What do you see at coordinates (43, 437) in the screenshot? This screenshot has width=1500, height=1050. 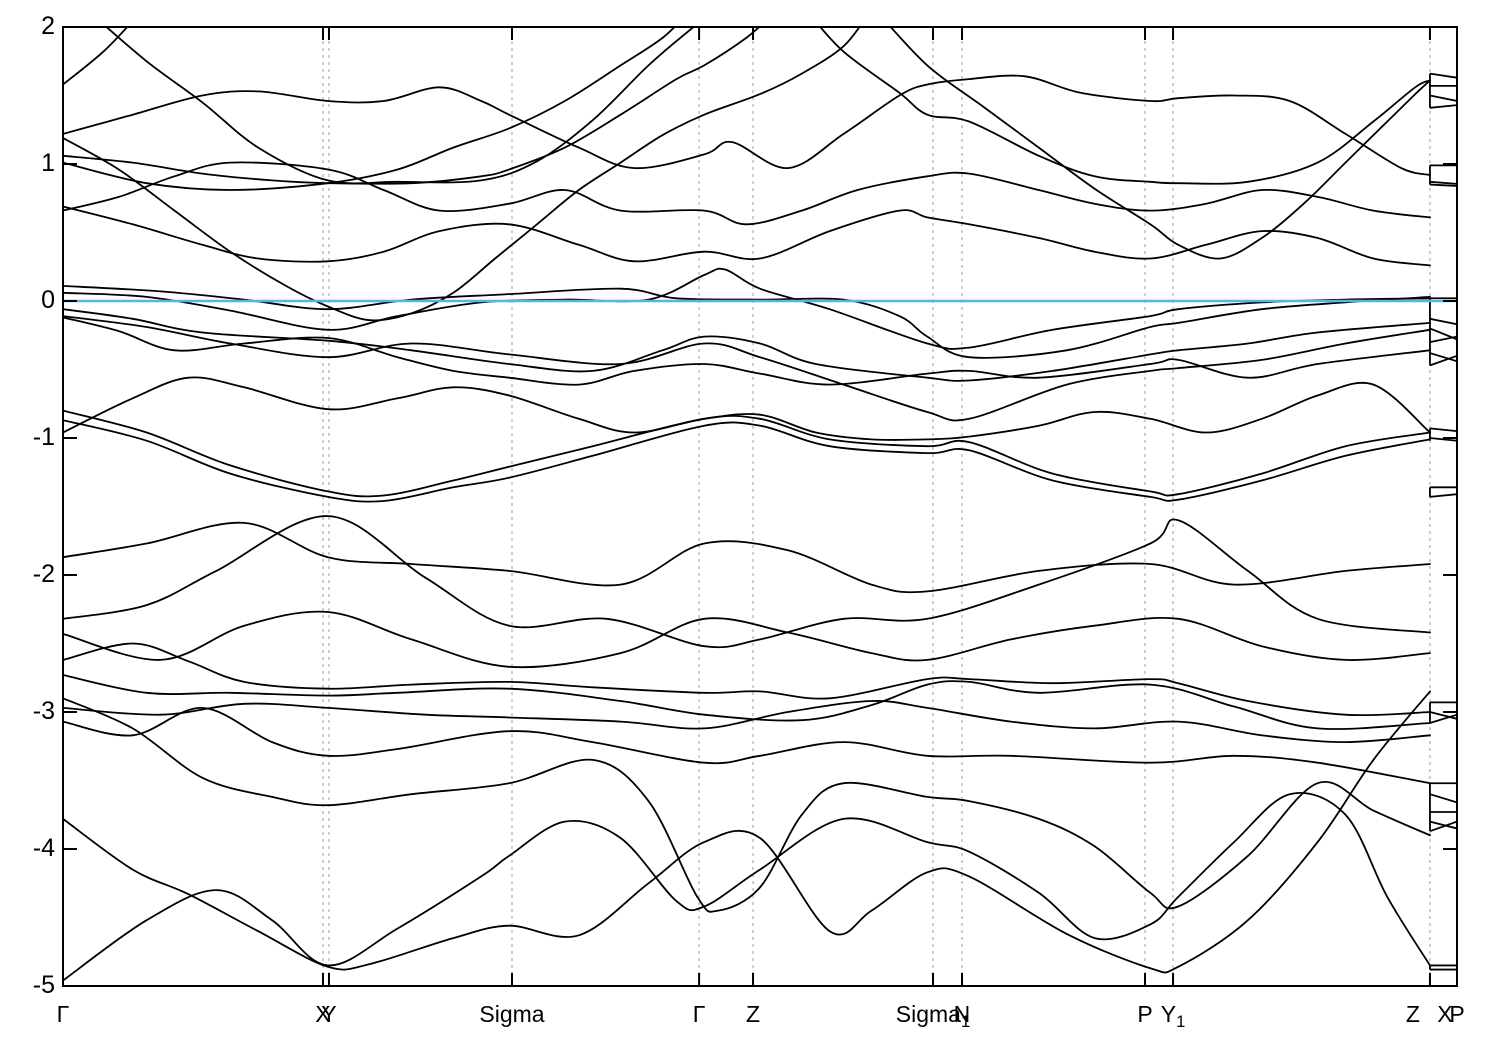 I see `y-tick-label: -1` at bounding box center [43, 437].